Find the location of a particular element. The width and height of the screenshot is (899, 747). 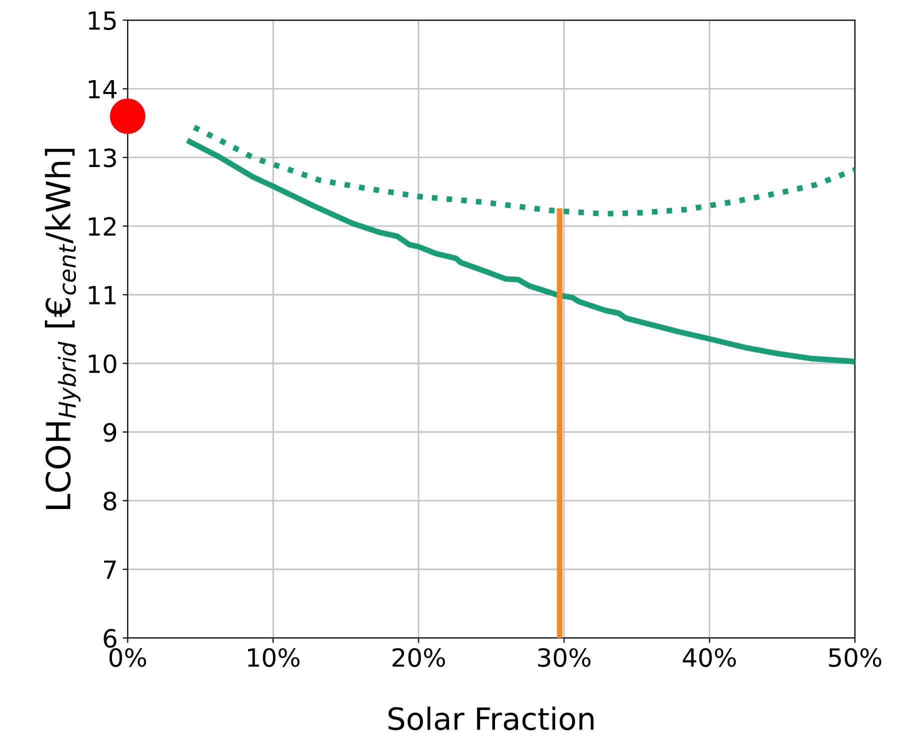

x-tick-label: 20% is located at coordinates (418, 658).